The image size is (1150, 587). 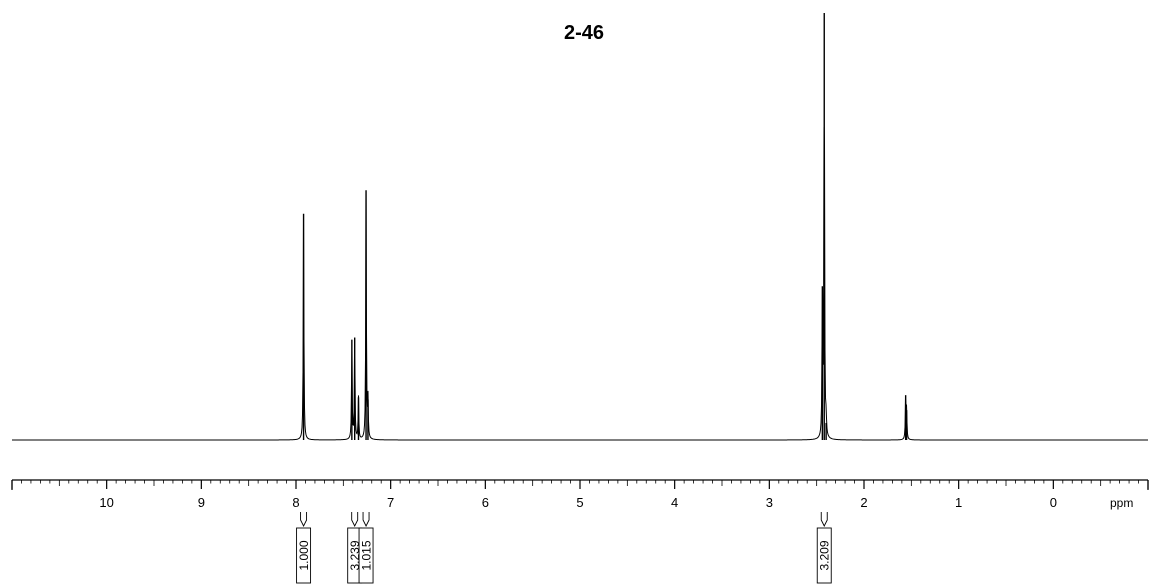 What do you see at coordinates (580, 494) in the screenshot?
I see `x-axis: 10 9 8 7 6 5 4 3 2 1 0` at bounding box center [580, 494].